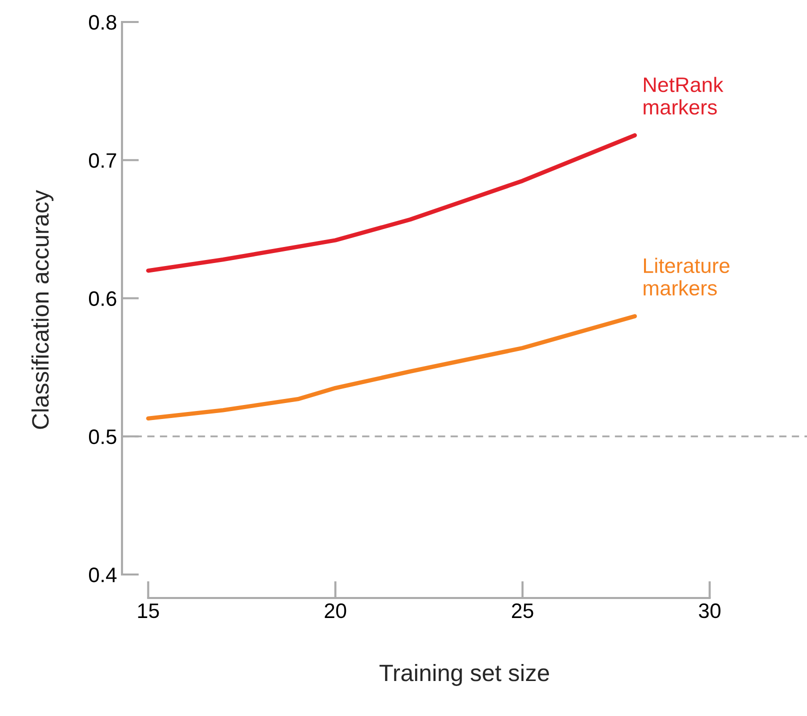 This screenshot has width=807, height=716. What do you see at coordinates (335, 610) in the screenshot?
I see `x-tick-label: 20` at bounding box center [335, 610].